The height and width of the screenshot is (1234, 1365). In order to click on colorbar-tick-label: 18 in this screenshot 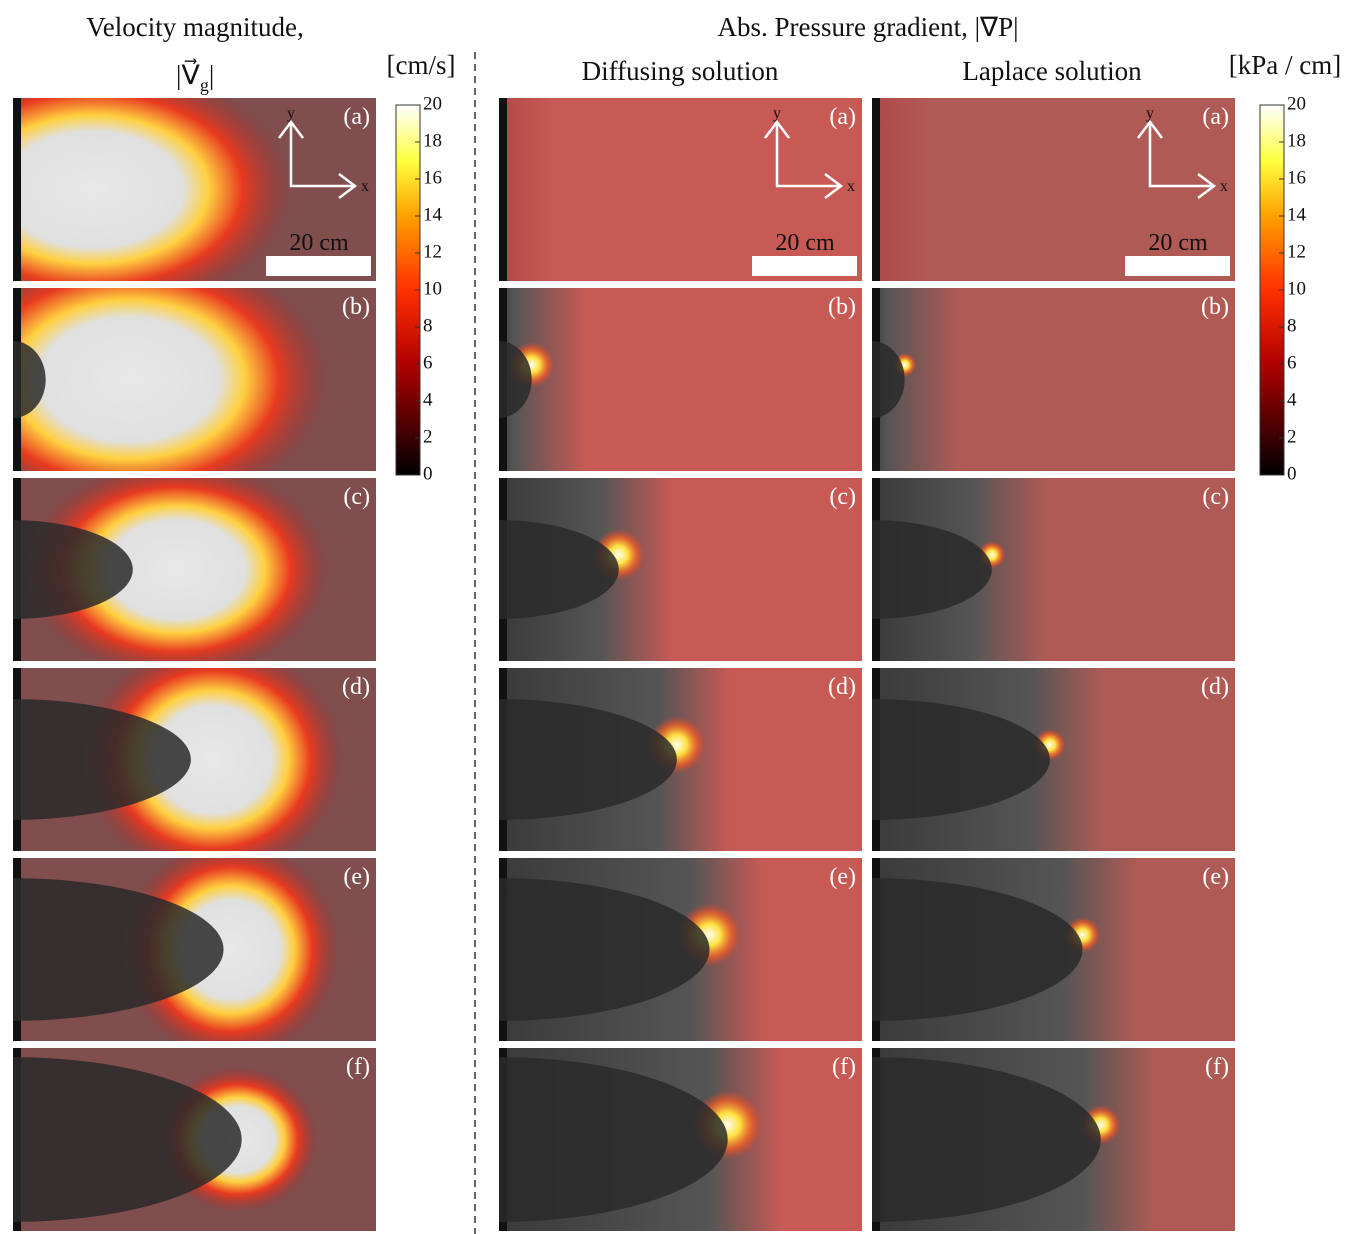, I will do `click(432, 140)`.